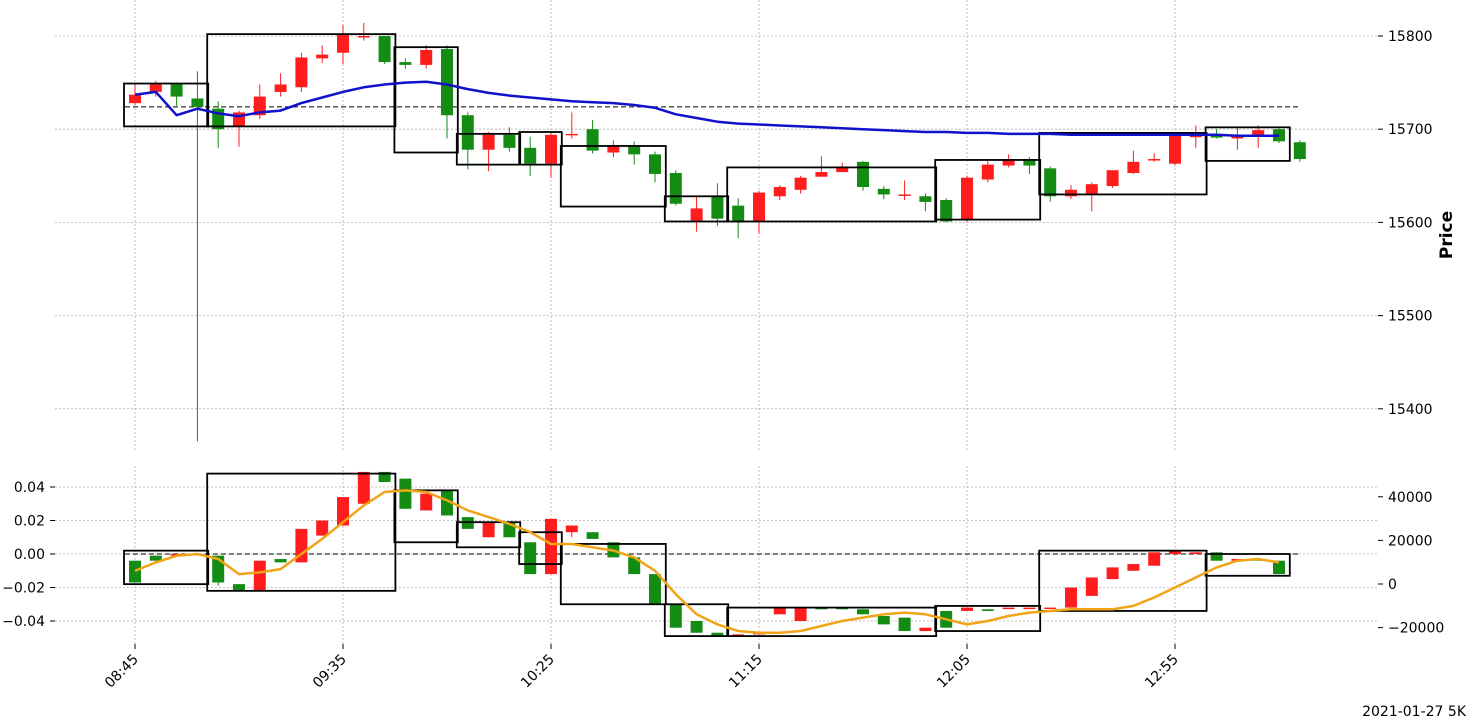  I want to click on x-tick-label: 12:55, so click(1162, 672).